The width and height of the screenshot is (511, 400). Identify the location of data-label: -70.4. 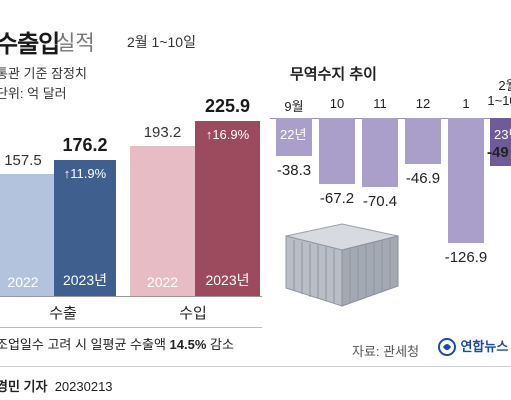
(380, 202).